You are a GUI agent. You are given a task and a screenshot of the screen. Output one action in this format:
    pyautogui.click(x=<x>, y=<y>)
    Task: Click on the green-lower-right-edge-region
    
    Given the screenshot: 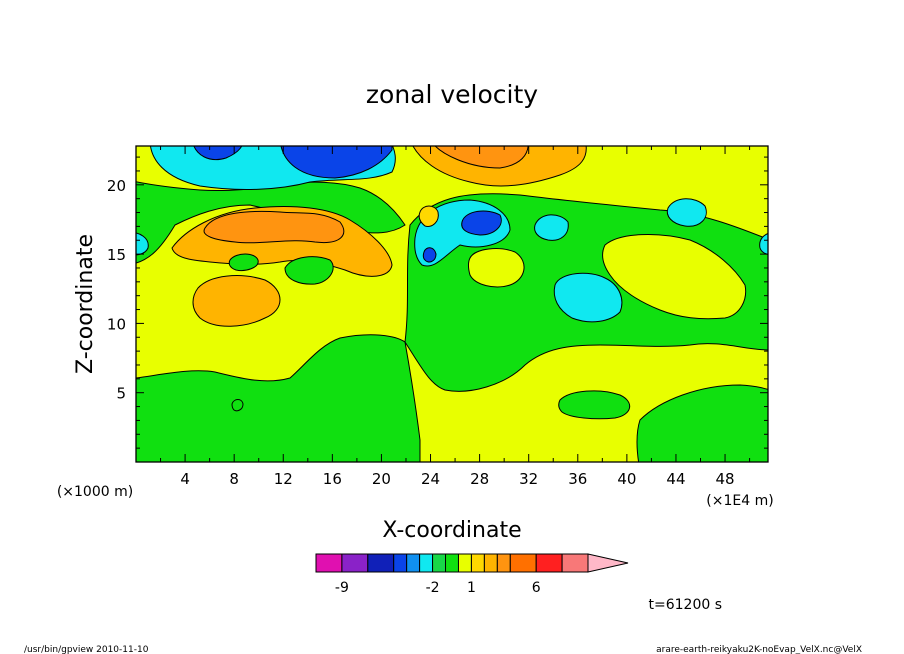 What is the action you would take?
    pyautogui.click(x=702, y=423)
    